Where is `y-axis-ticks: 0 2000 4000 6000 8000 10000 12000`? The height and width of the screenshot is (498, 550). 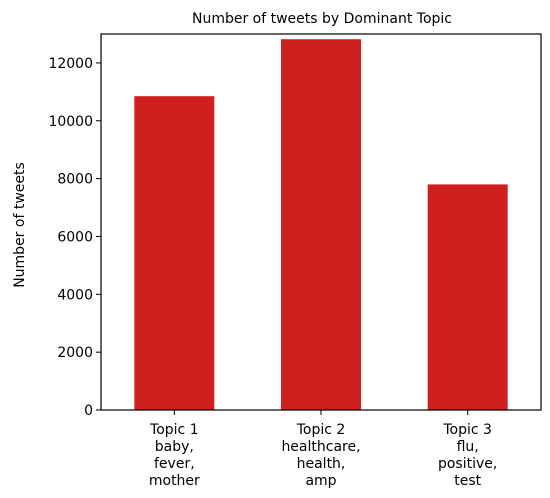 y-axis-ticks: 0 2000 4000 6000 8000 10000 12000 is located at coordinates (74, 237).